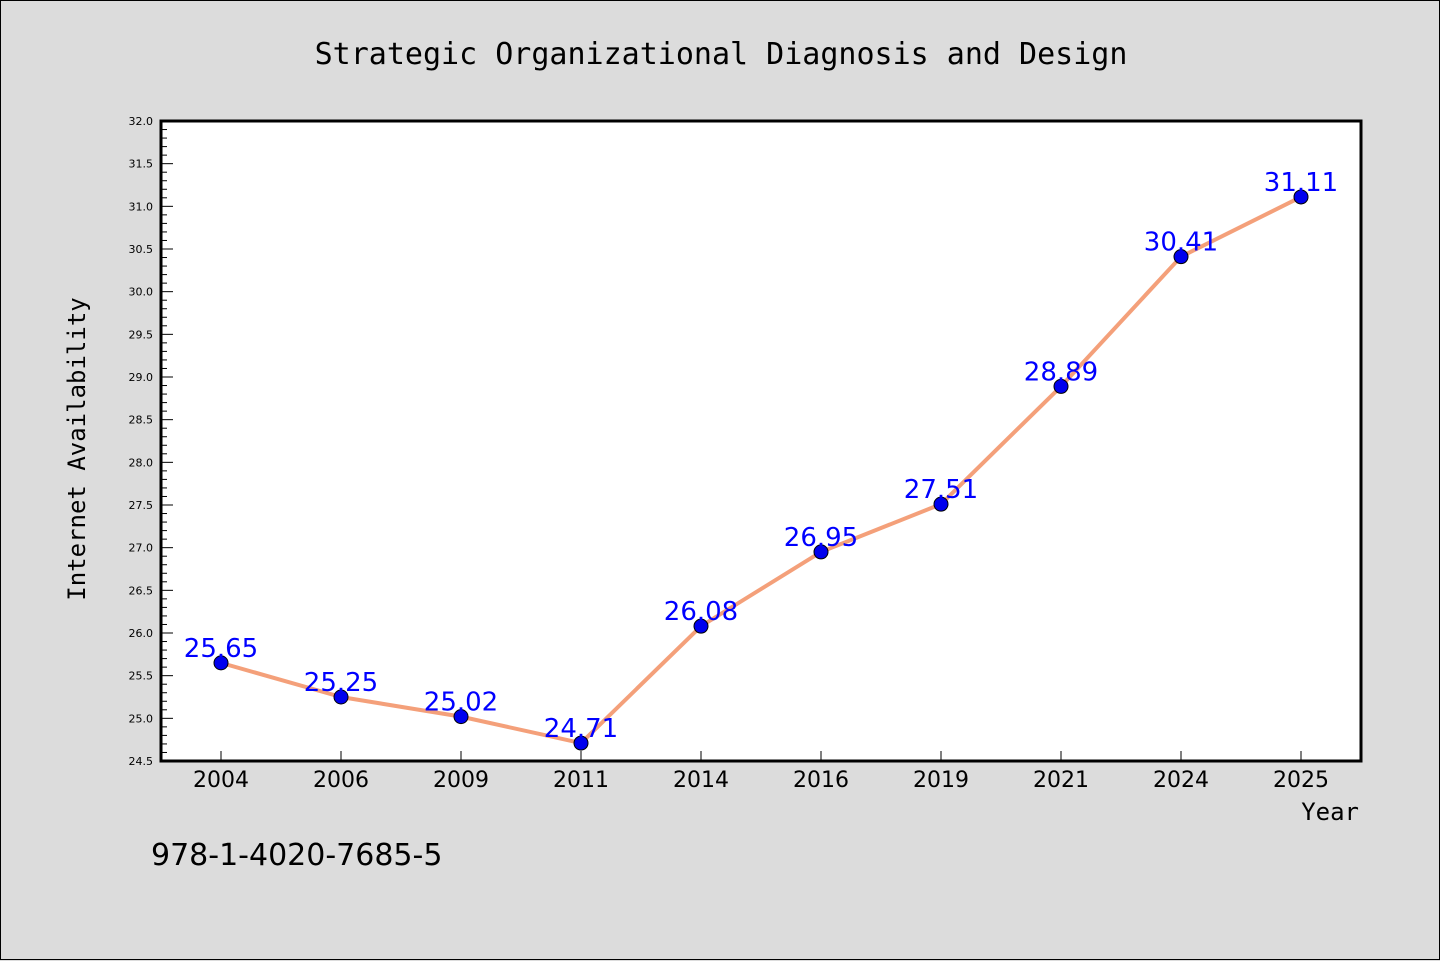 The image size is (1440, 961). I want to click on y-tick-label: 32.0, so click(141, 121).